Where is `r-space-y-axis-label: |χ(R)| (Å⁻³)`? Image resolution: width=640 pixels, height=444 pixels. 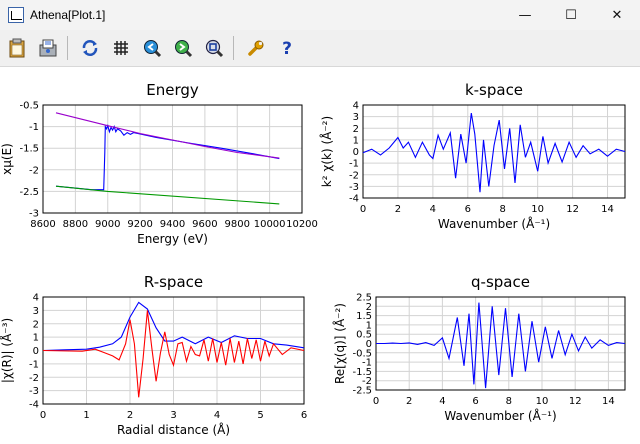 r-space-y-axis-label: |χ(R)| (Å⁻³) is located at coordinates (7, 350).